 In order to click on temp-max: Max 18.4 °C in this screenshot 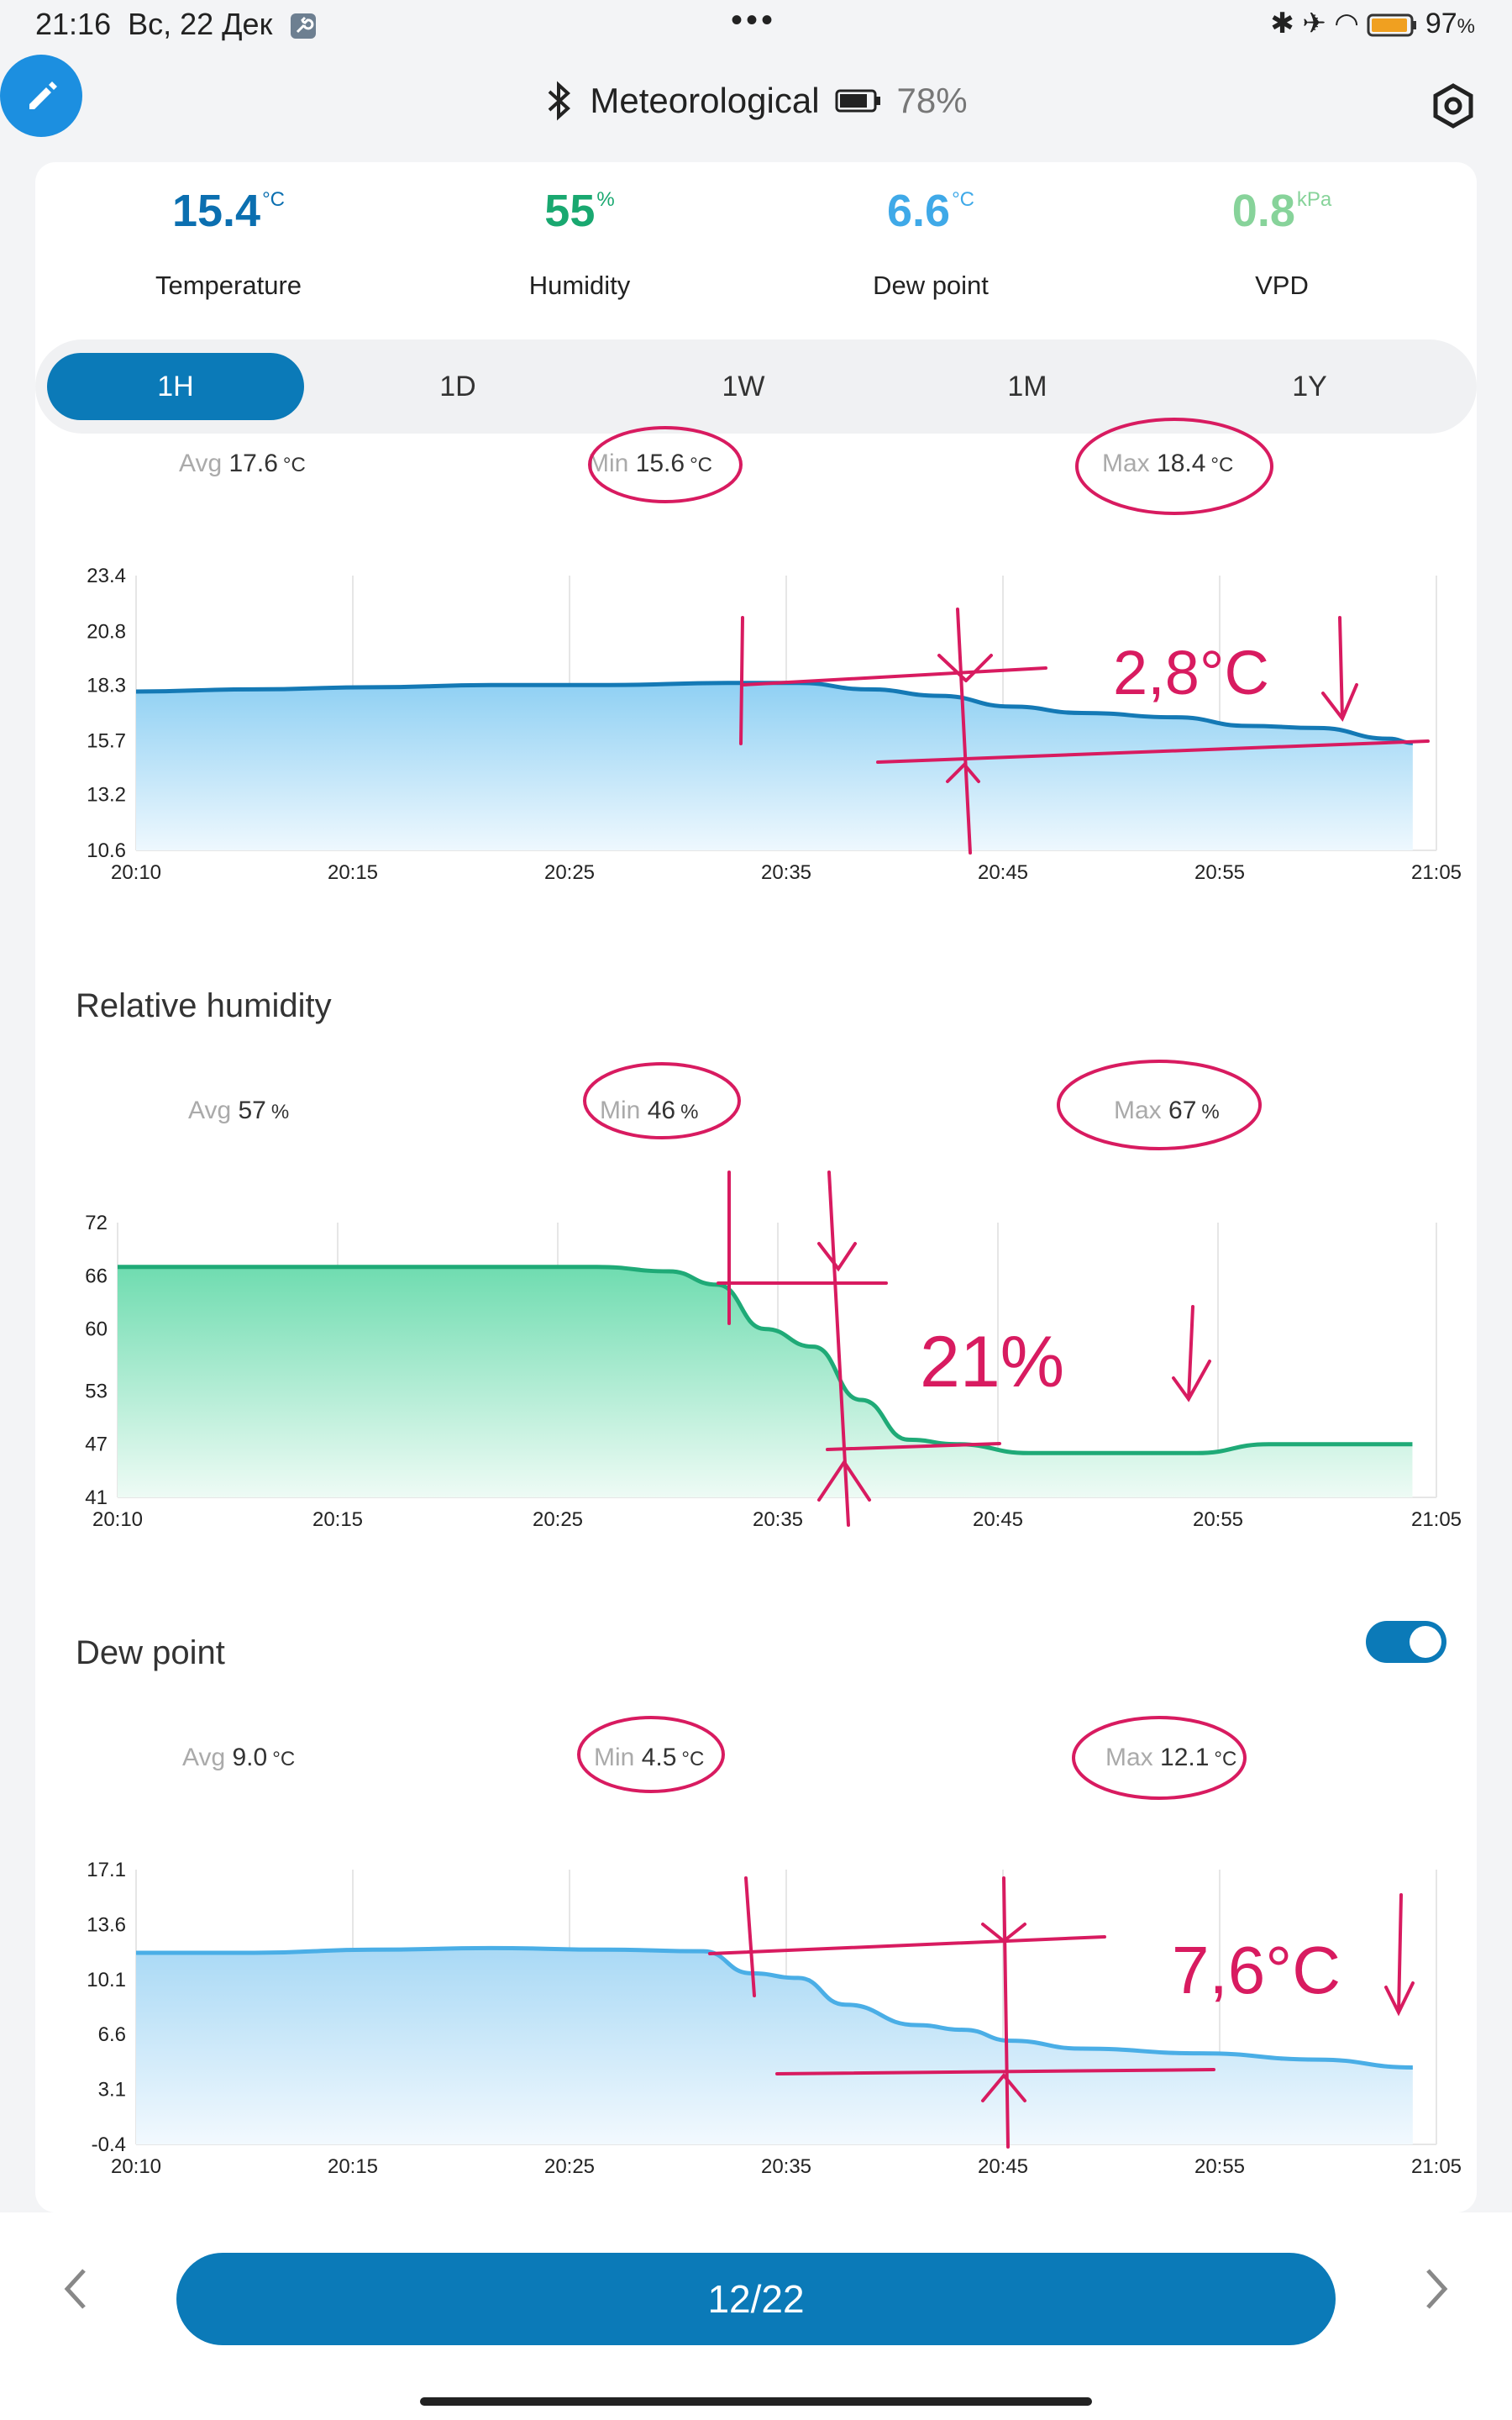, I will do `click(1168, 464)`.